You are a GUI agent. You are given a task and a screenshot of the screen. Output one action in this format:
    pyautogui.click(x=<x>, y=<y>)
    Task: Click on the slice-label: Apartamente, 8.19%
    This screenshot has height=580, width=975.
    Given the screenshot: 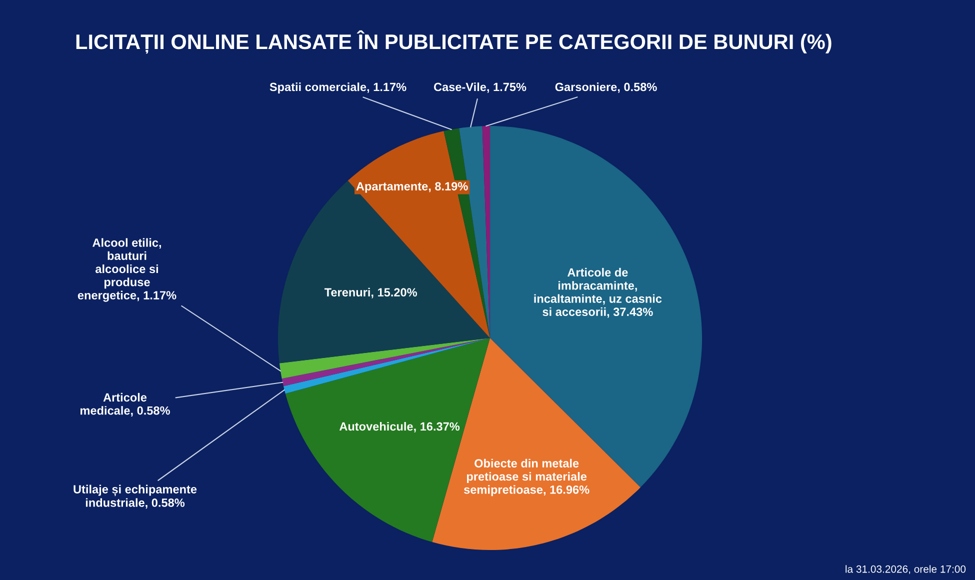 What is the action you would take?
    pyautogui.click(x=412, y=187)
    